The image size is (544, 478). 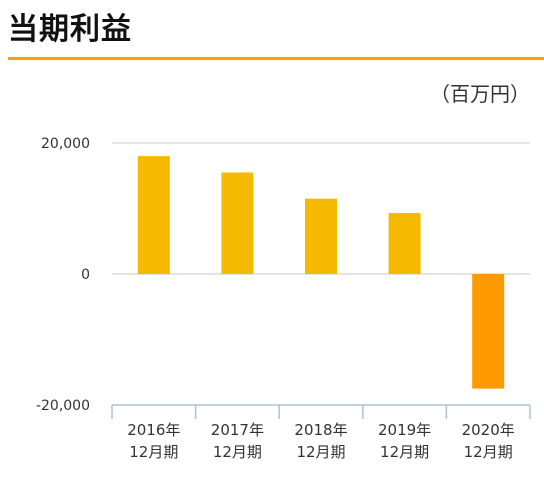 I want to click on y-tick-label: -20,000, so click(x=63, y=406).